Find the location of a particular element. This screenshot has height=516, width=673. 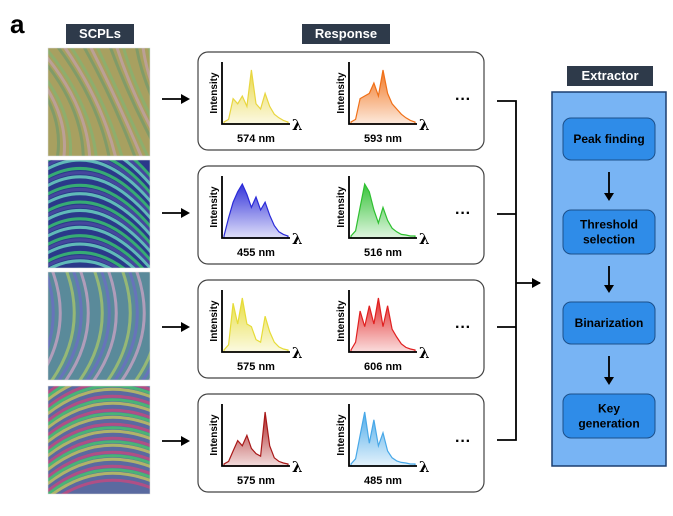

peak-wavelength-label: 485 nm is located at coordinates (383, 481).